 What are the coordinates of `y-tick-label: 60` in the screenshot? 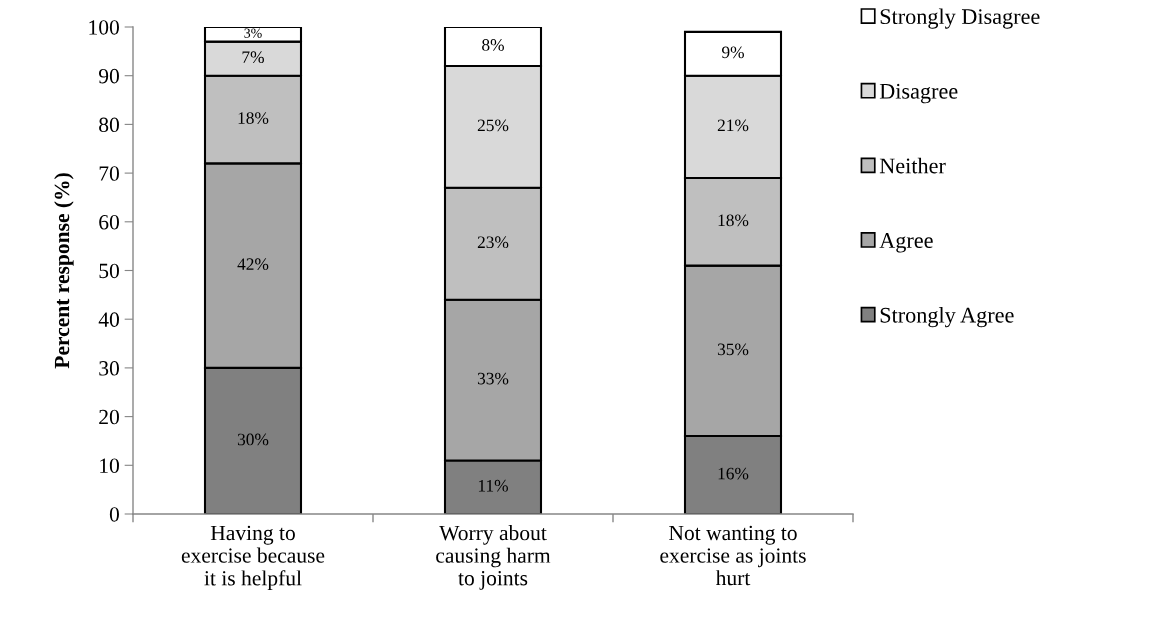 It's located at (109, 222).